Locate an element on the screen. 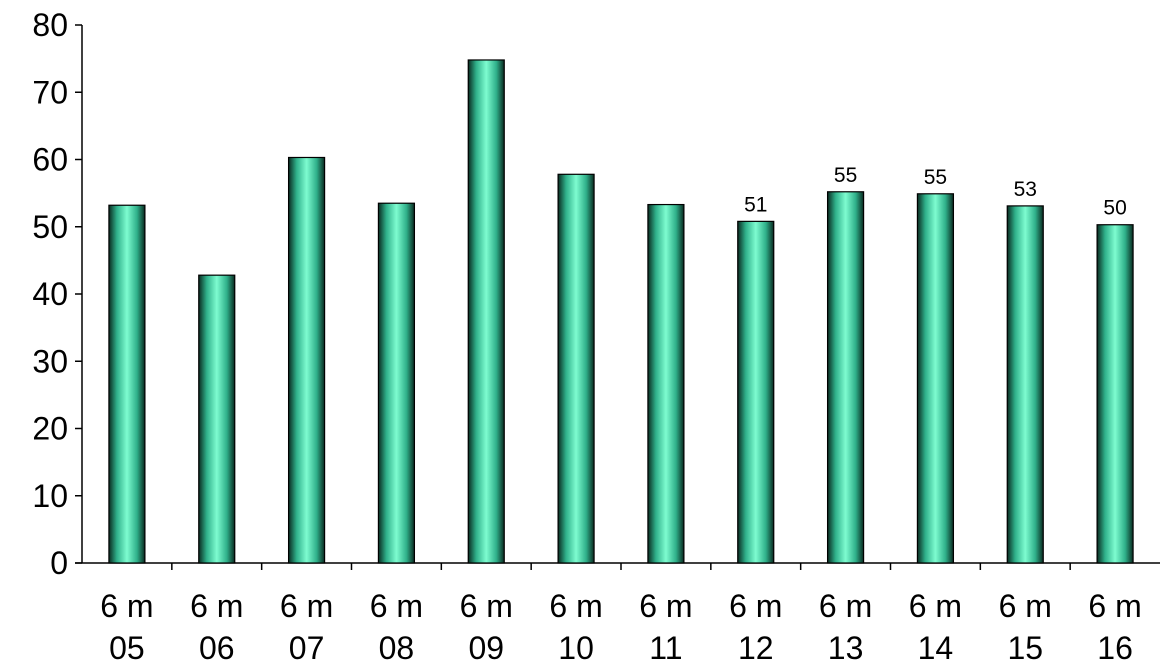 Image resolution: width=1160 pixels, height=663 pixels. y-tick-label: 40 is located at coordinates (50, 294).